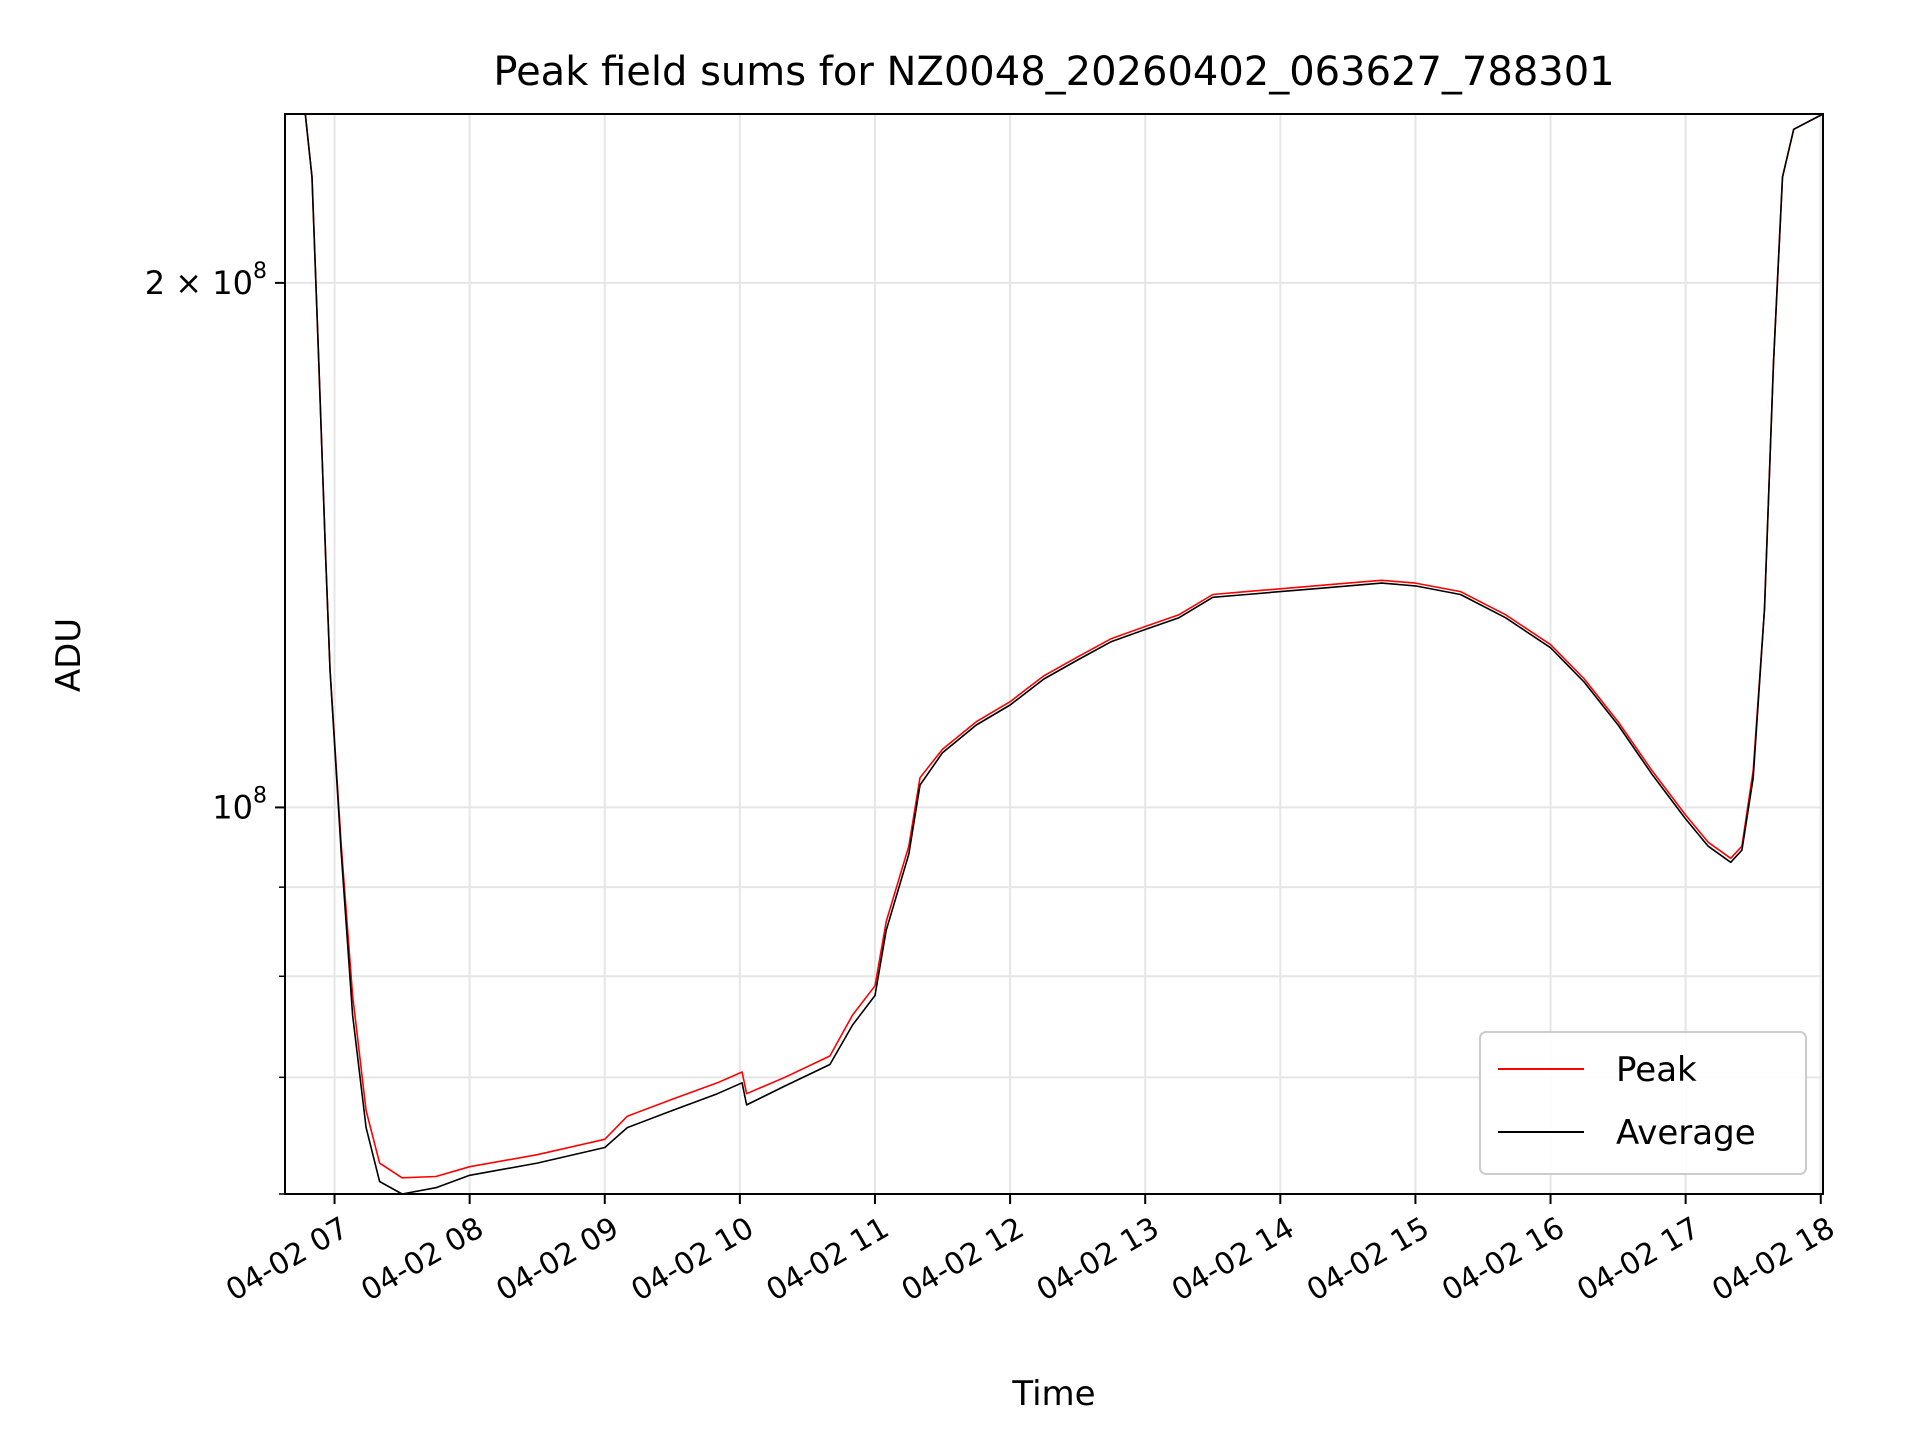  Describe the element at coordinates (1053, 1394) in the screenshot. I see `x-axis-label: Time` at that location.